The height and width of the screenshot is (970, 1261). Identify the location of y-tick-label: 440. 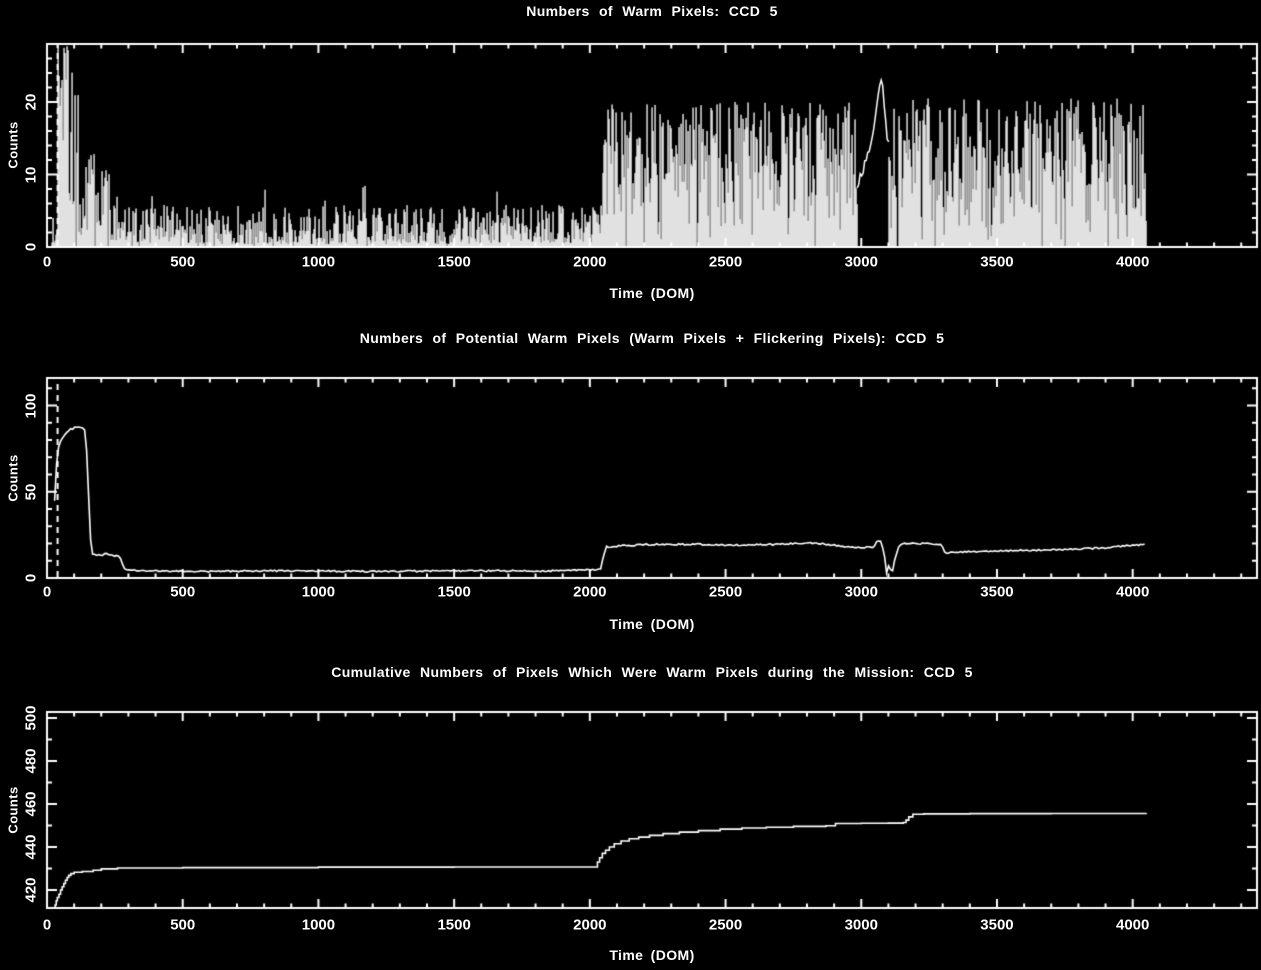
(31, 847).